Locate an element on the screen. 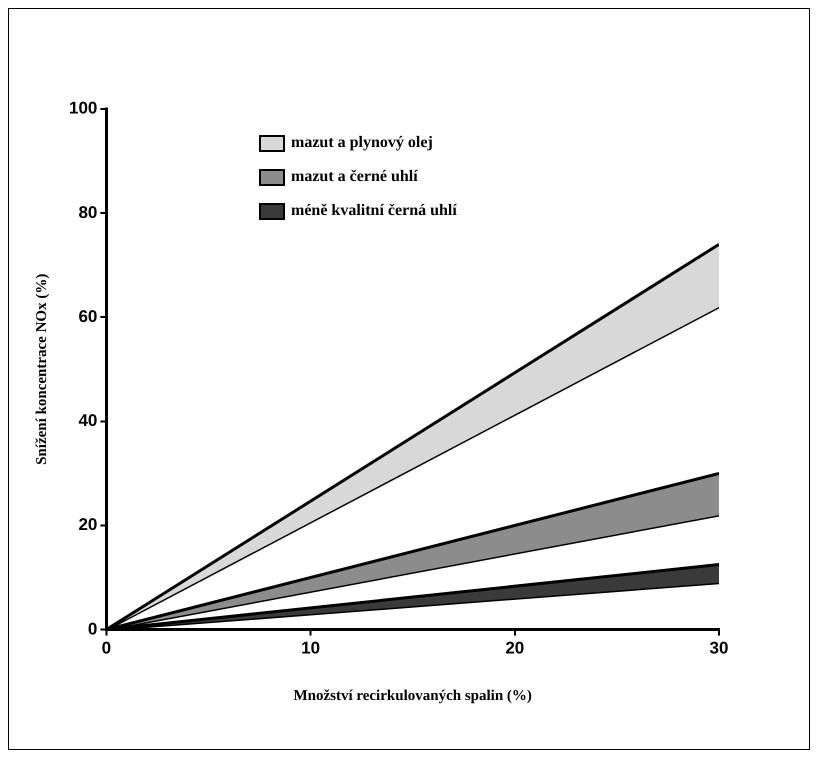  x-tick-label: 30 is located at coordinates (719, 648).